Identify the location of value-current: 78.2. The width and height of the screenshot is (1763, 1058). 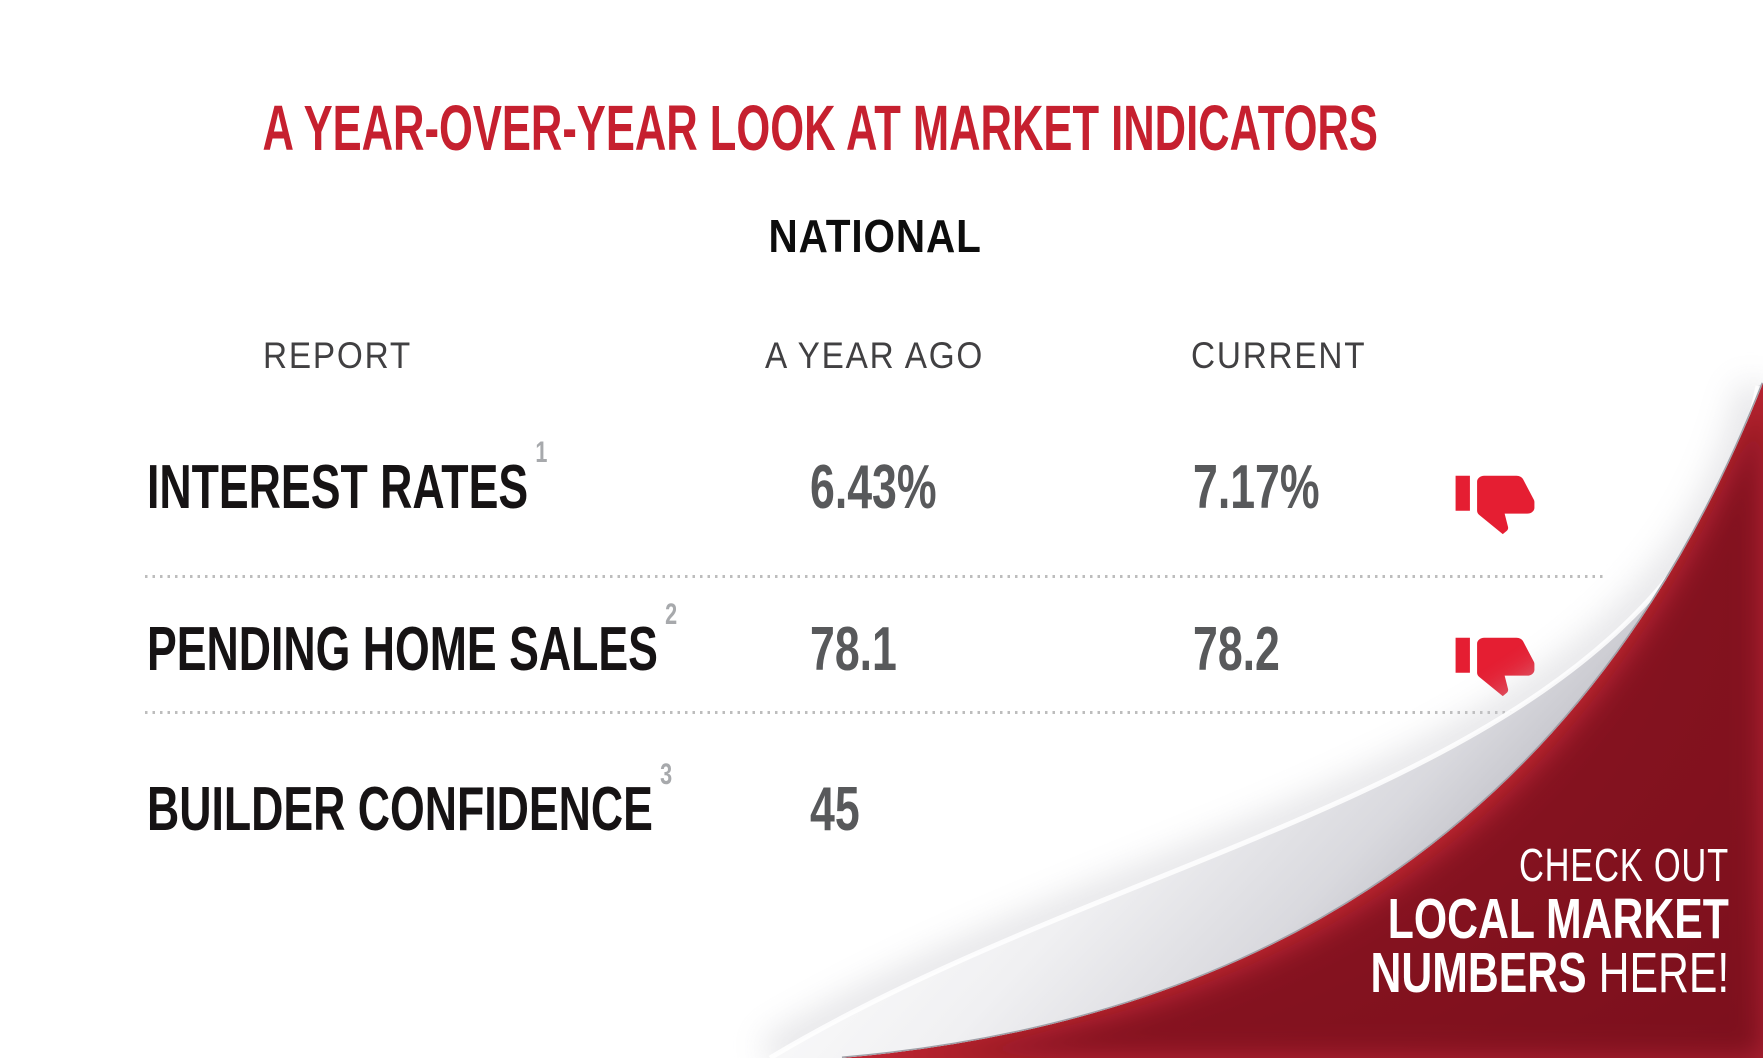
(1236, 649).